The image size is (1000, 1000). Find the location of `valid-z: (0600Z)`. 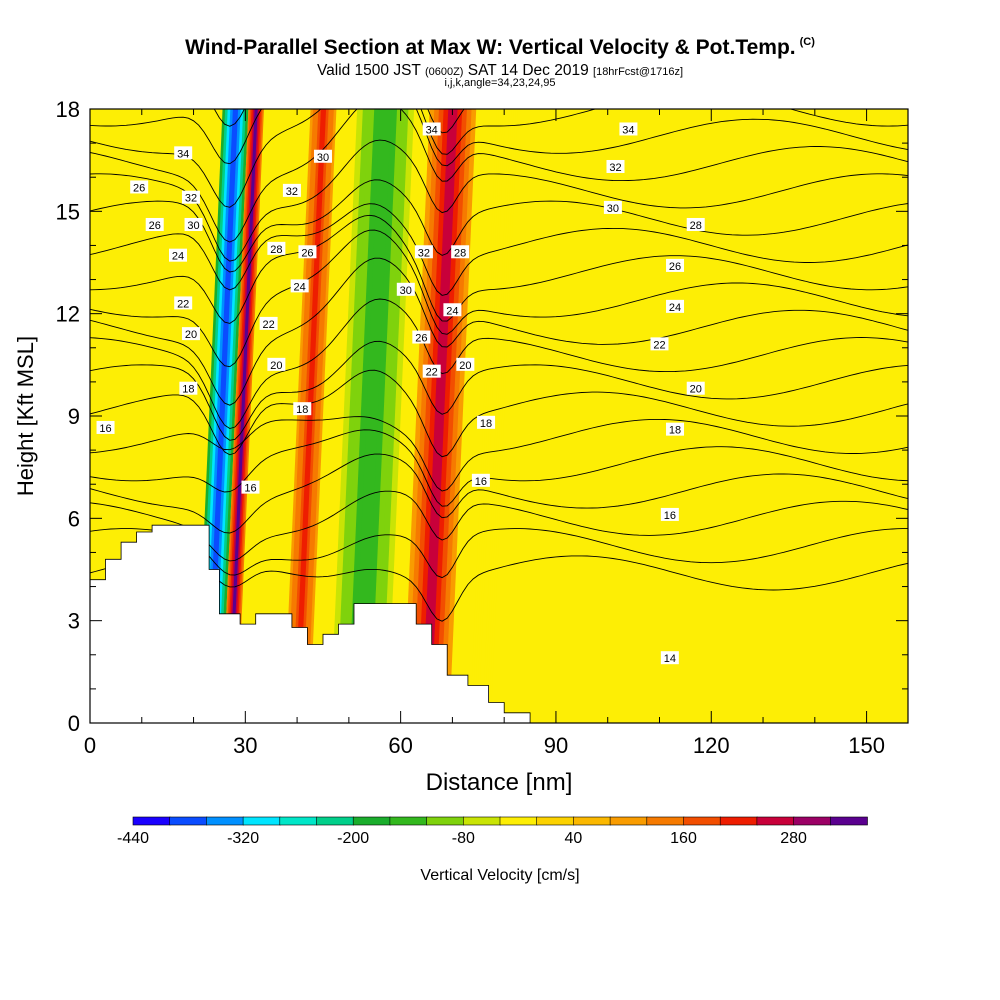

valid-z: (0600Z) is located at coordinates (444, 72).